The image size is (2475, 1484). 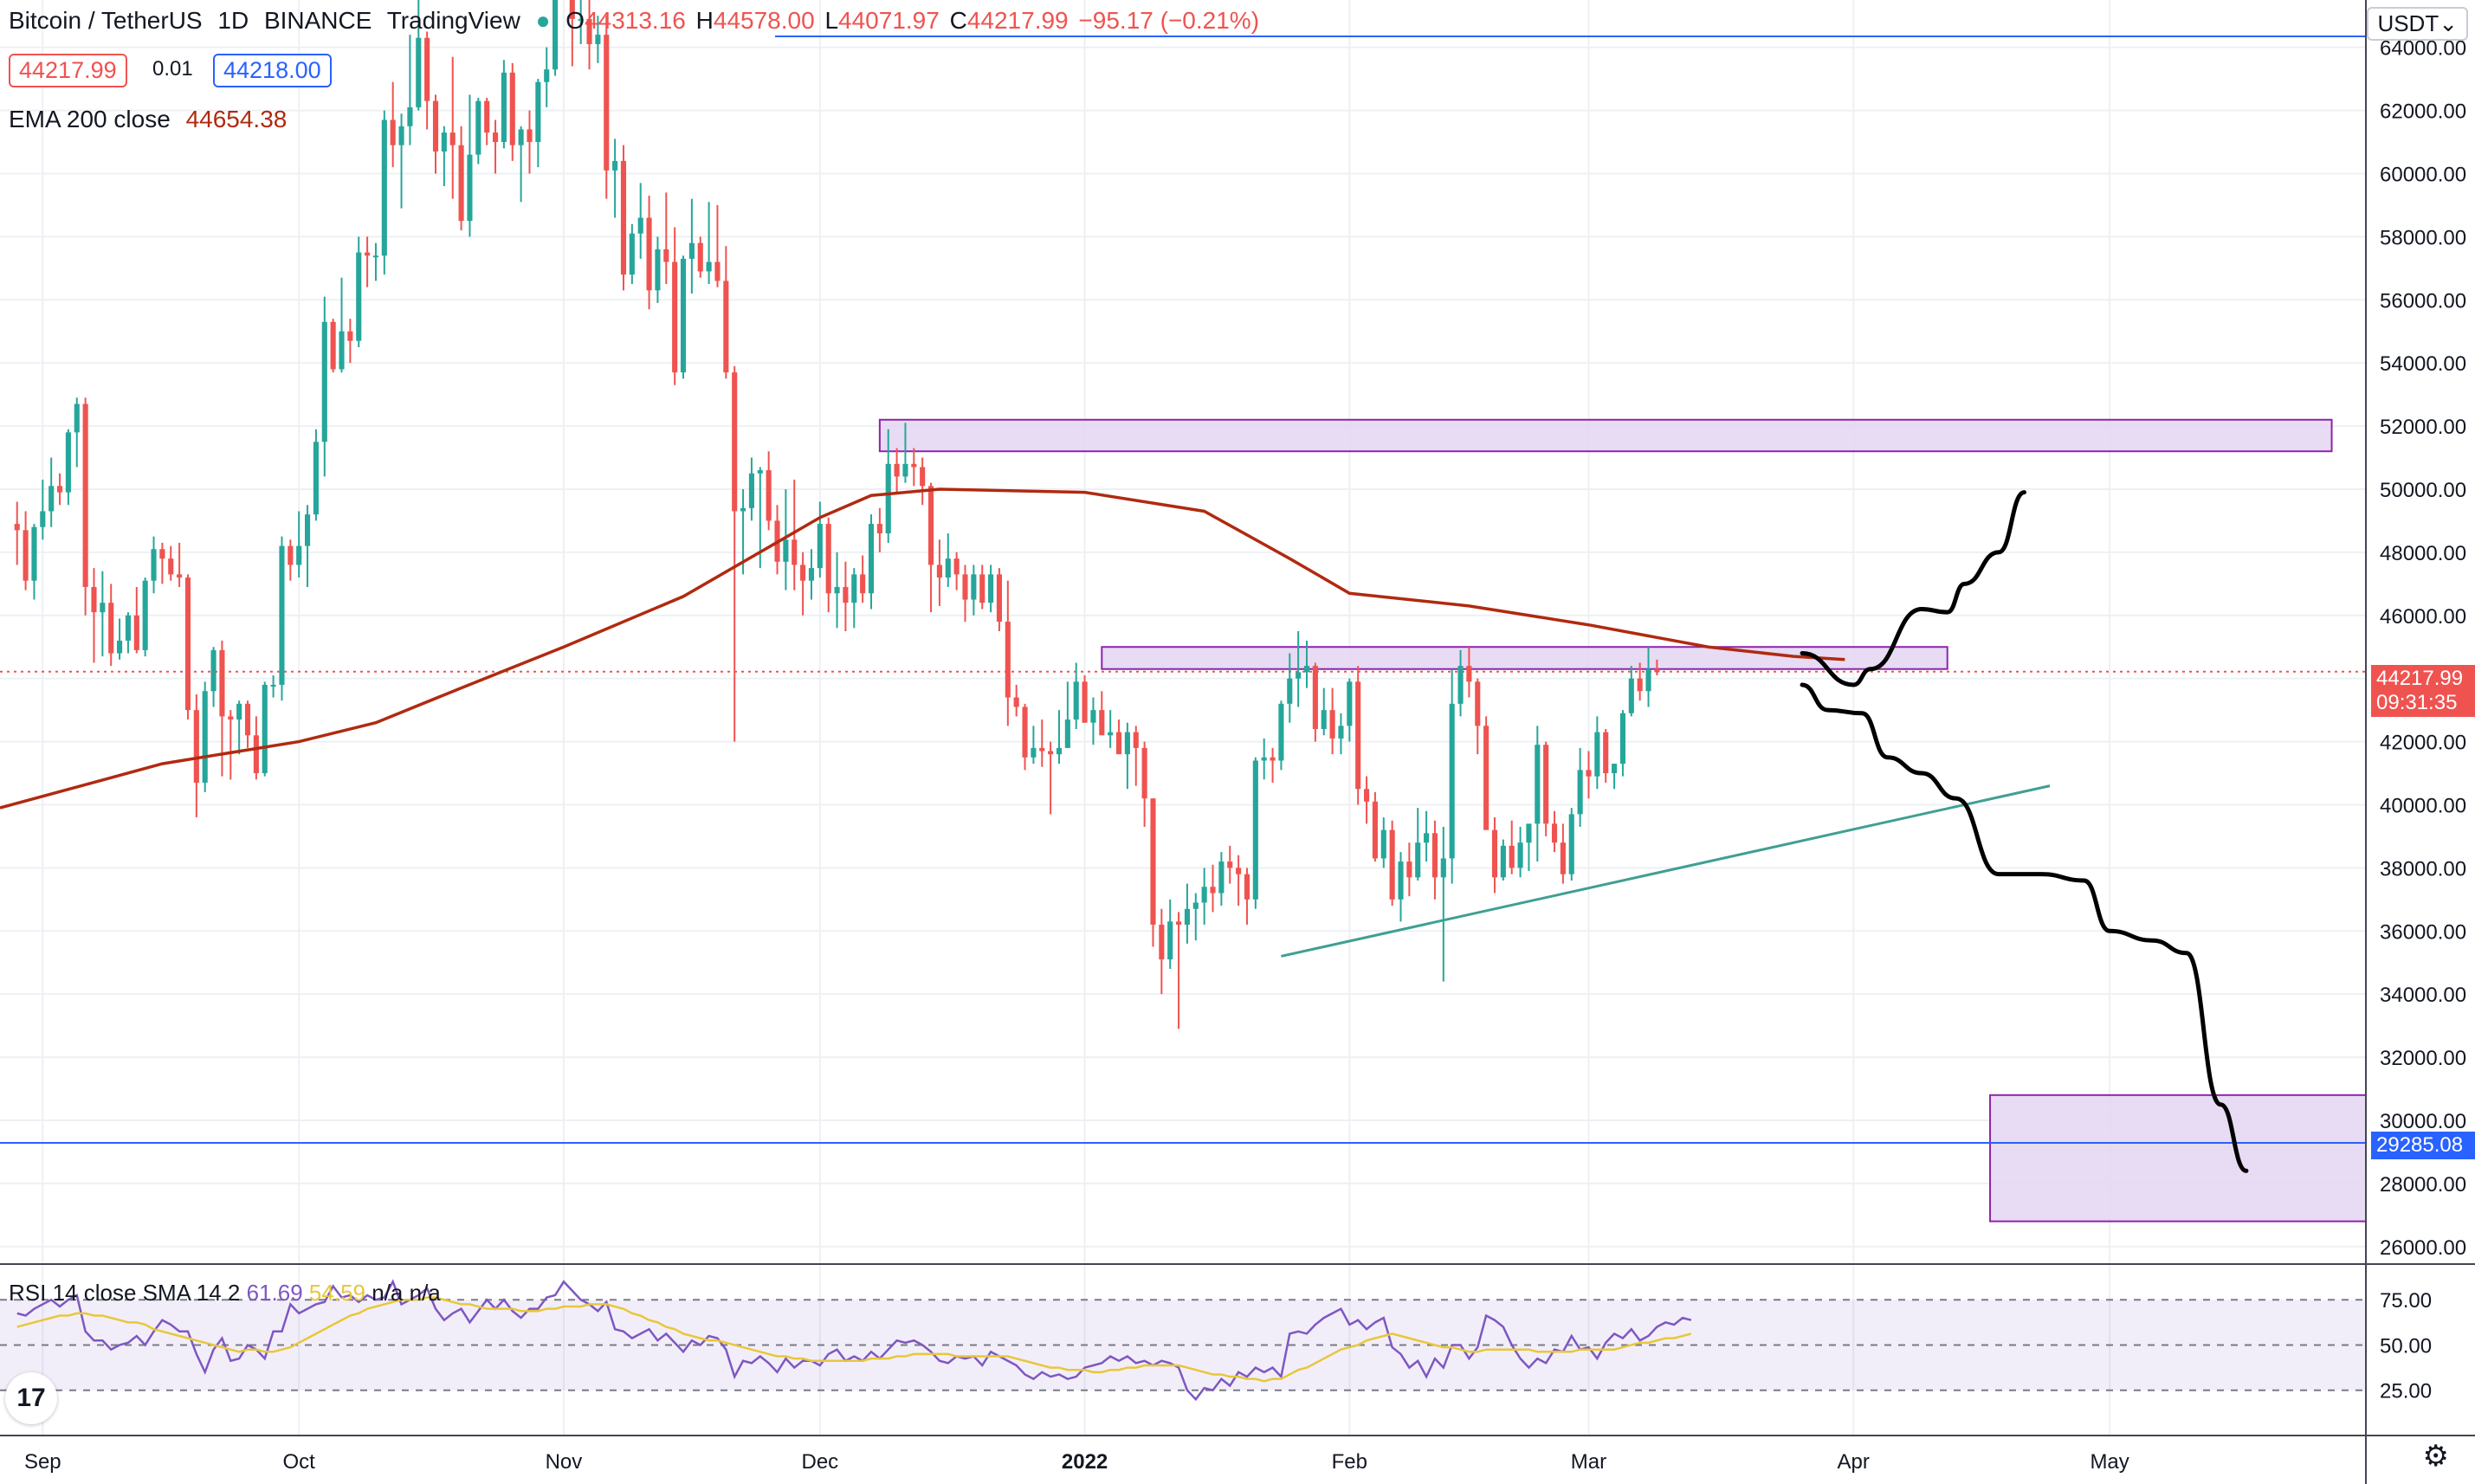 What do you see at coordinates (2423, 743) in the screenshot?
I see `price-tick-label: 42000.00` at bounding box center [2423, 743].